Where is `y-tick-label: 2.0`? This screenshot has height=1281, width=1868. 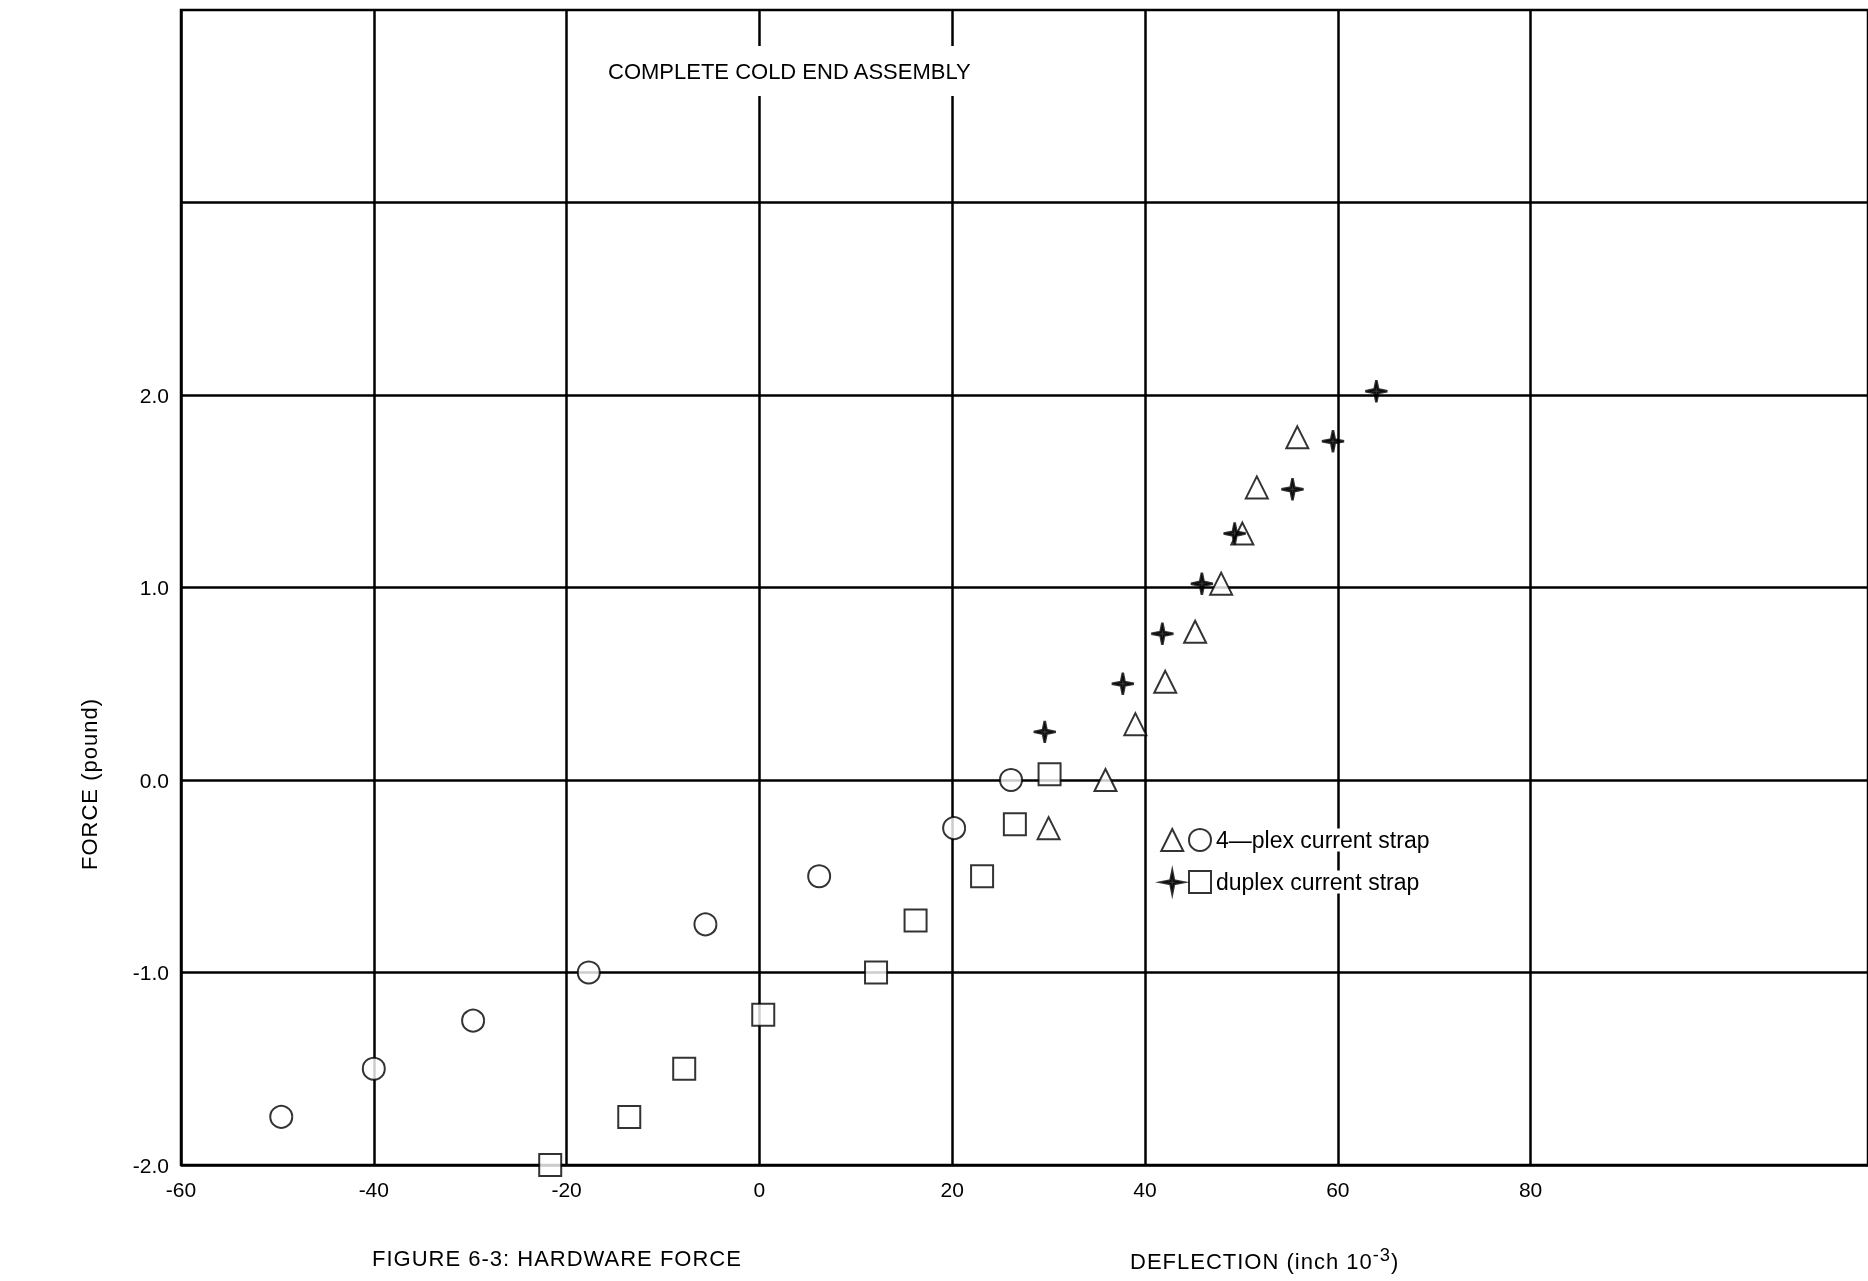
y-tick-label: 2.0 is located at coordinates (154, 395).